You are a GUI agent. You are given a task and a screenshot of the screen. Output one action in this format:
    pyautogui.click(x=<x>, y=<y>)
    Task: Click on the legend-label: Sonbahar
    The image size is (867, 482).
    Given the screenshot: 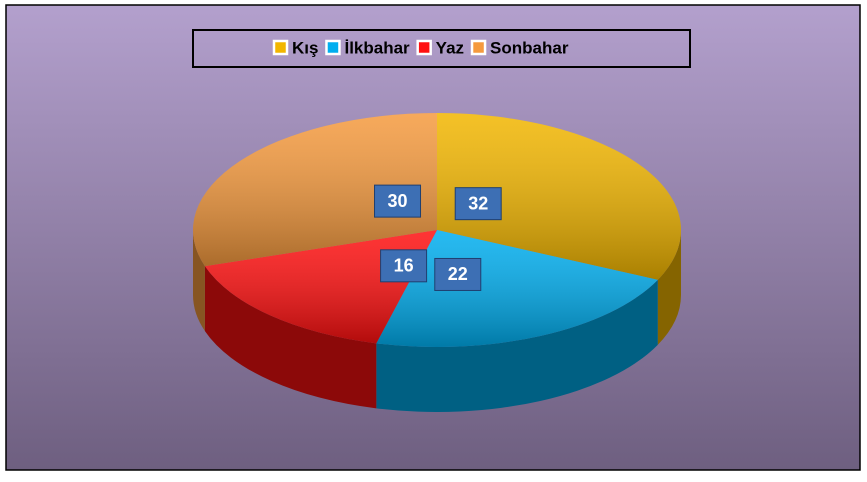 What is the action you would take?
    pyautogui.click(x=529, y=47)
    